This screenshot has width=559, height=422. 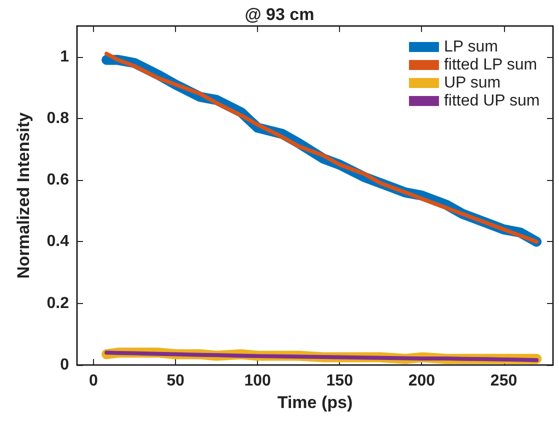 What do you see at coordinates (23, 195) in the screenshot?
I see `y-axis-title: Normalized Intensity` at bounding box center [23, 195].